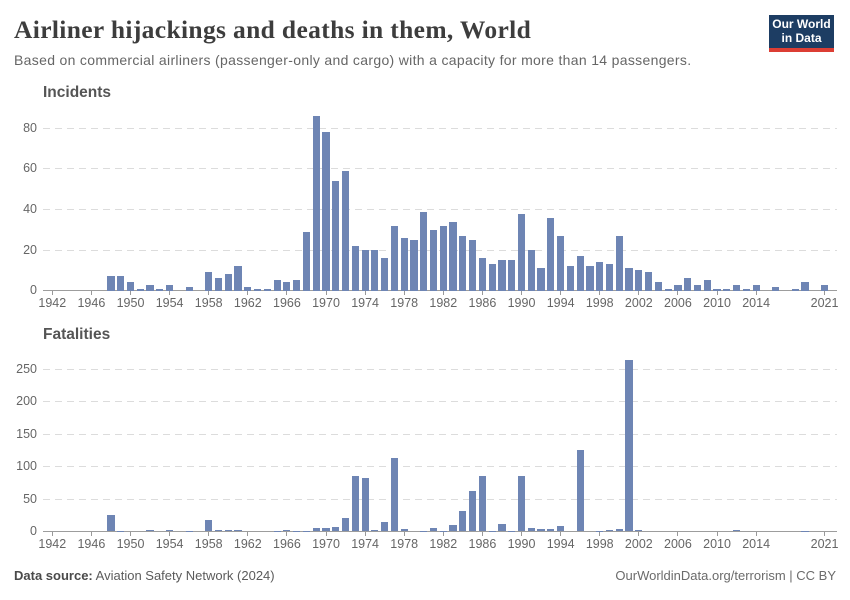 The image size is (850, 600). I want to click on bar-fatalities-1982, so click(443, 531).